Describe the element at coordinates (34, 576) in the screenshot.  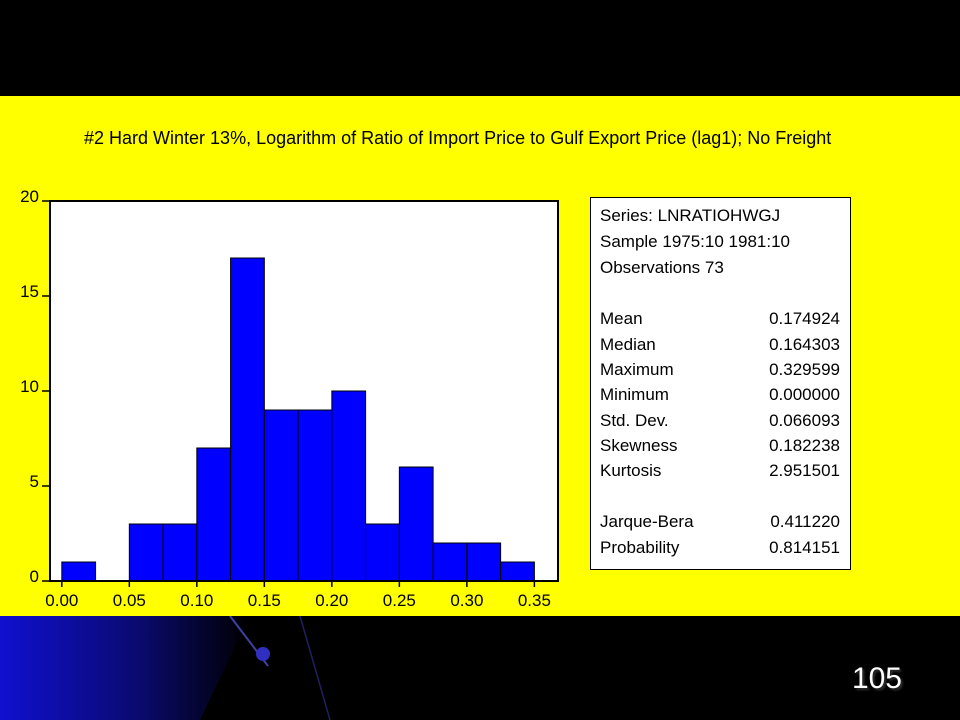
I see `y-tick-label: 0` at that location.